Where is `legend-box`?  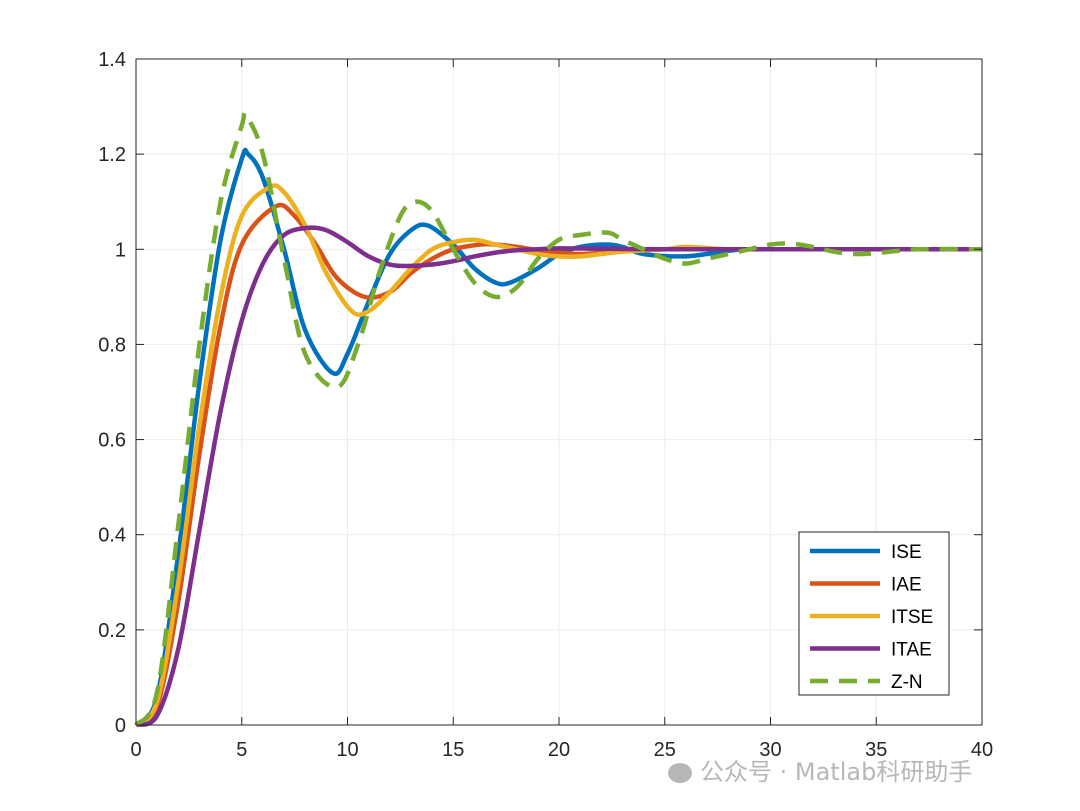
legend-box is located at coordinates (874, 613).